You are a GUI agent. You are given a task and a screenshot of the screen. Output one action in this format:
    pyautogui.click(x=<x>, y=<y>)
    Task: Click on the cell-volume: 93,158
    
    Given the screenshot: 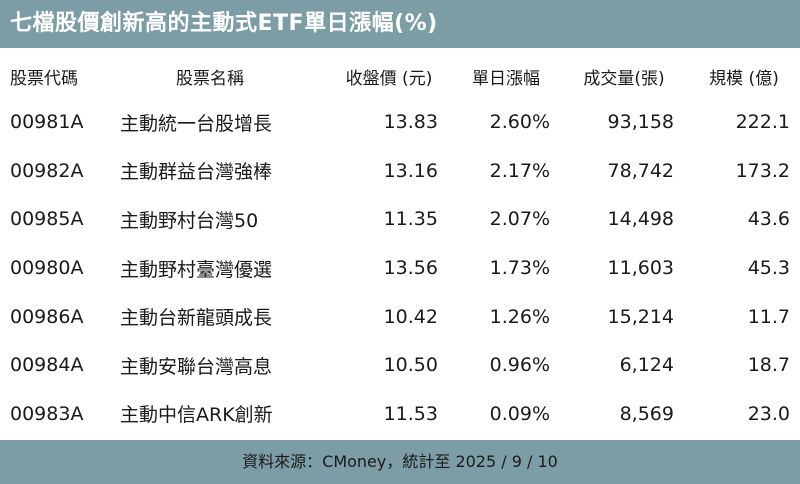 What is the action you would take?
    pyautogui.click(x=640, y=122)
    